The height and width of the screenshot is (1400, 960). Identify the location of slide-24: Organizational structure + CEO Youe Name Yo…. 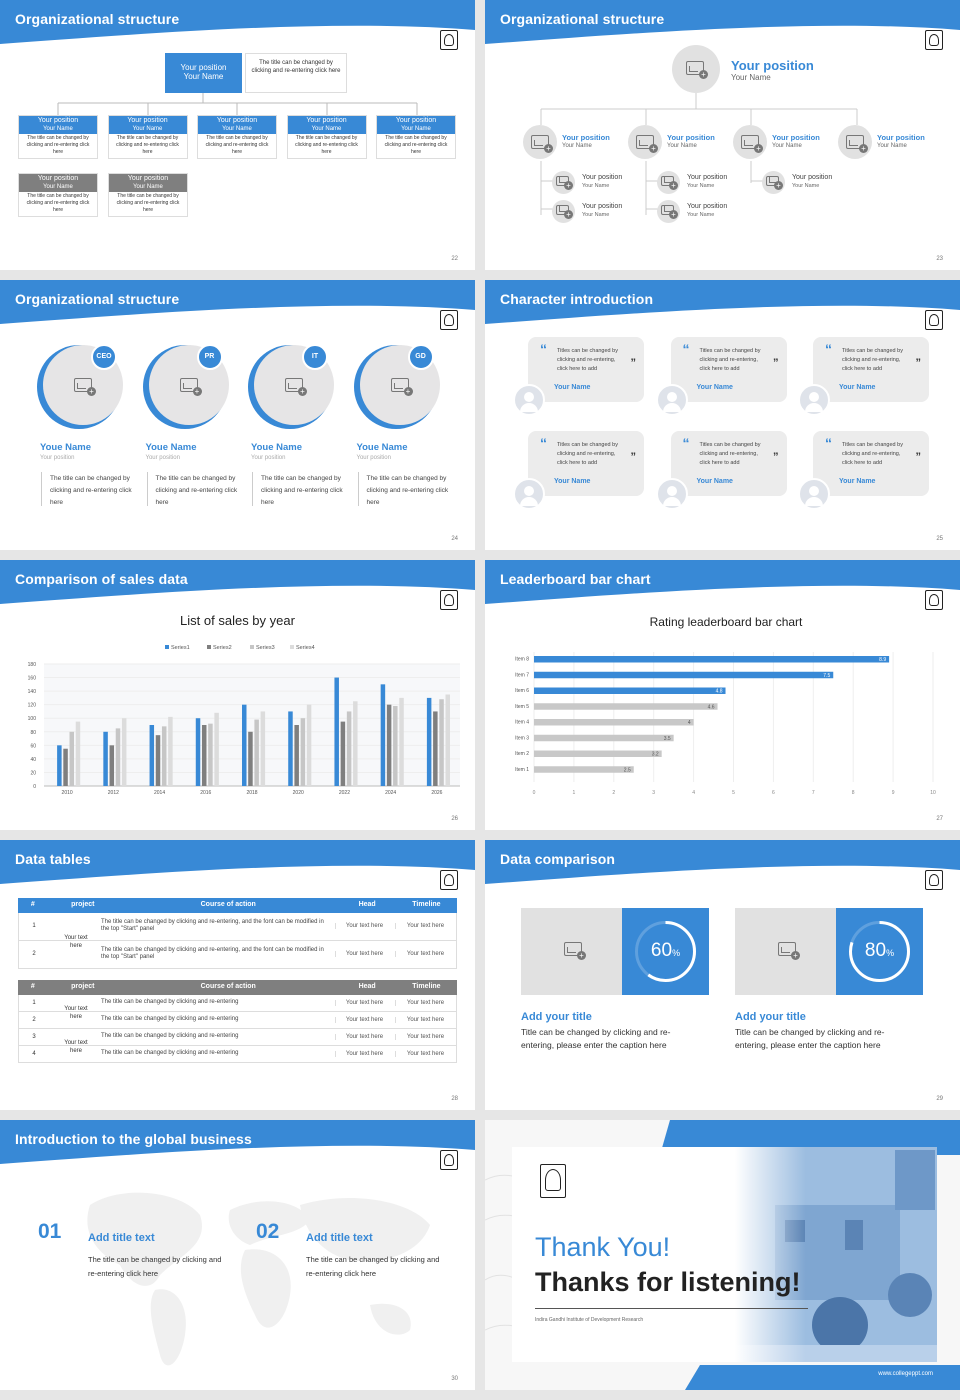
(237, 415).